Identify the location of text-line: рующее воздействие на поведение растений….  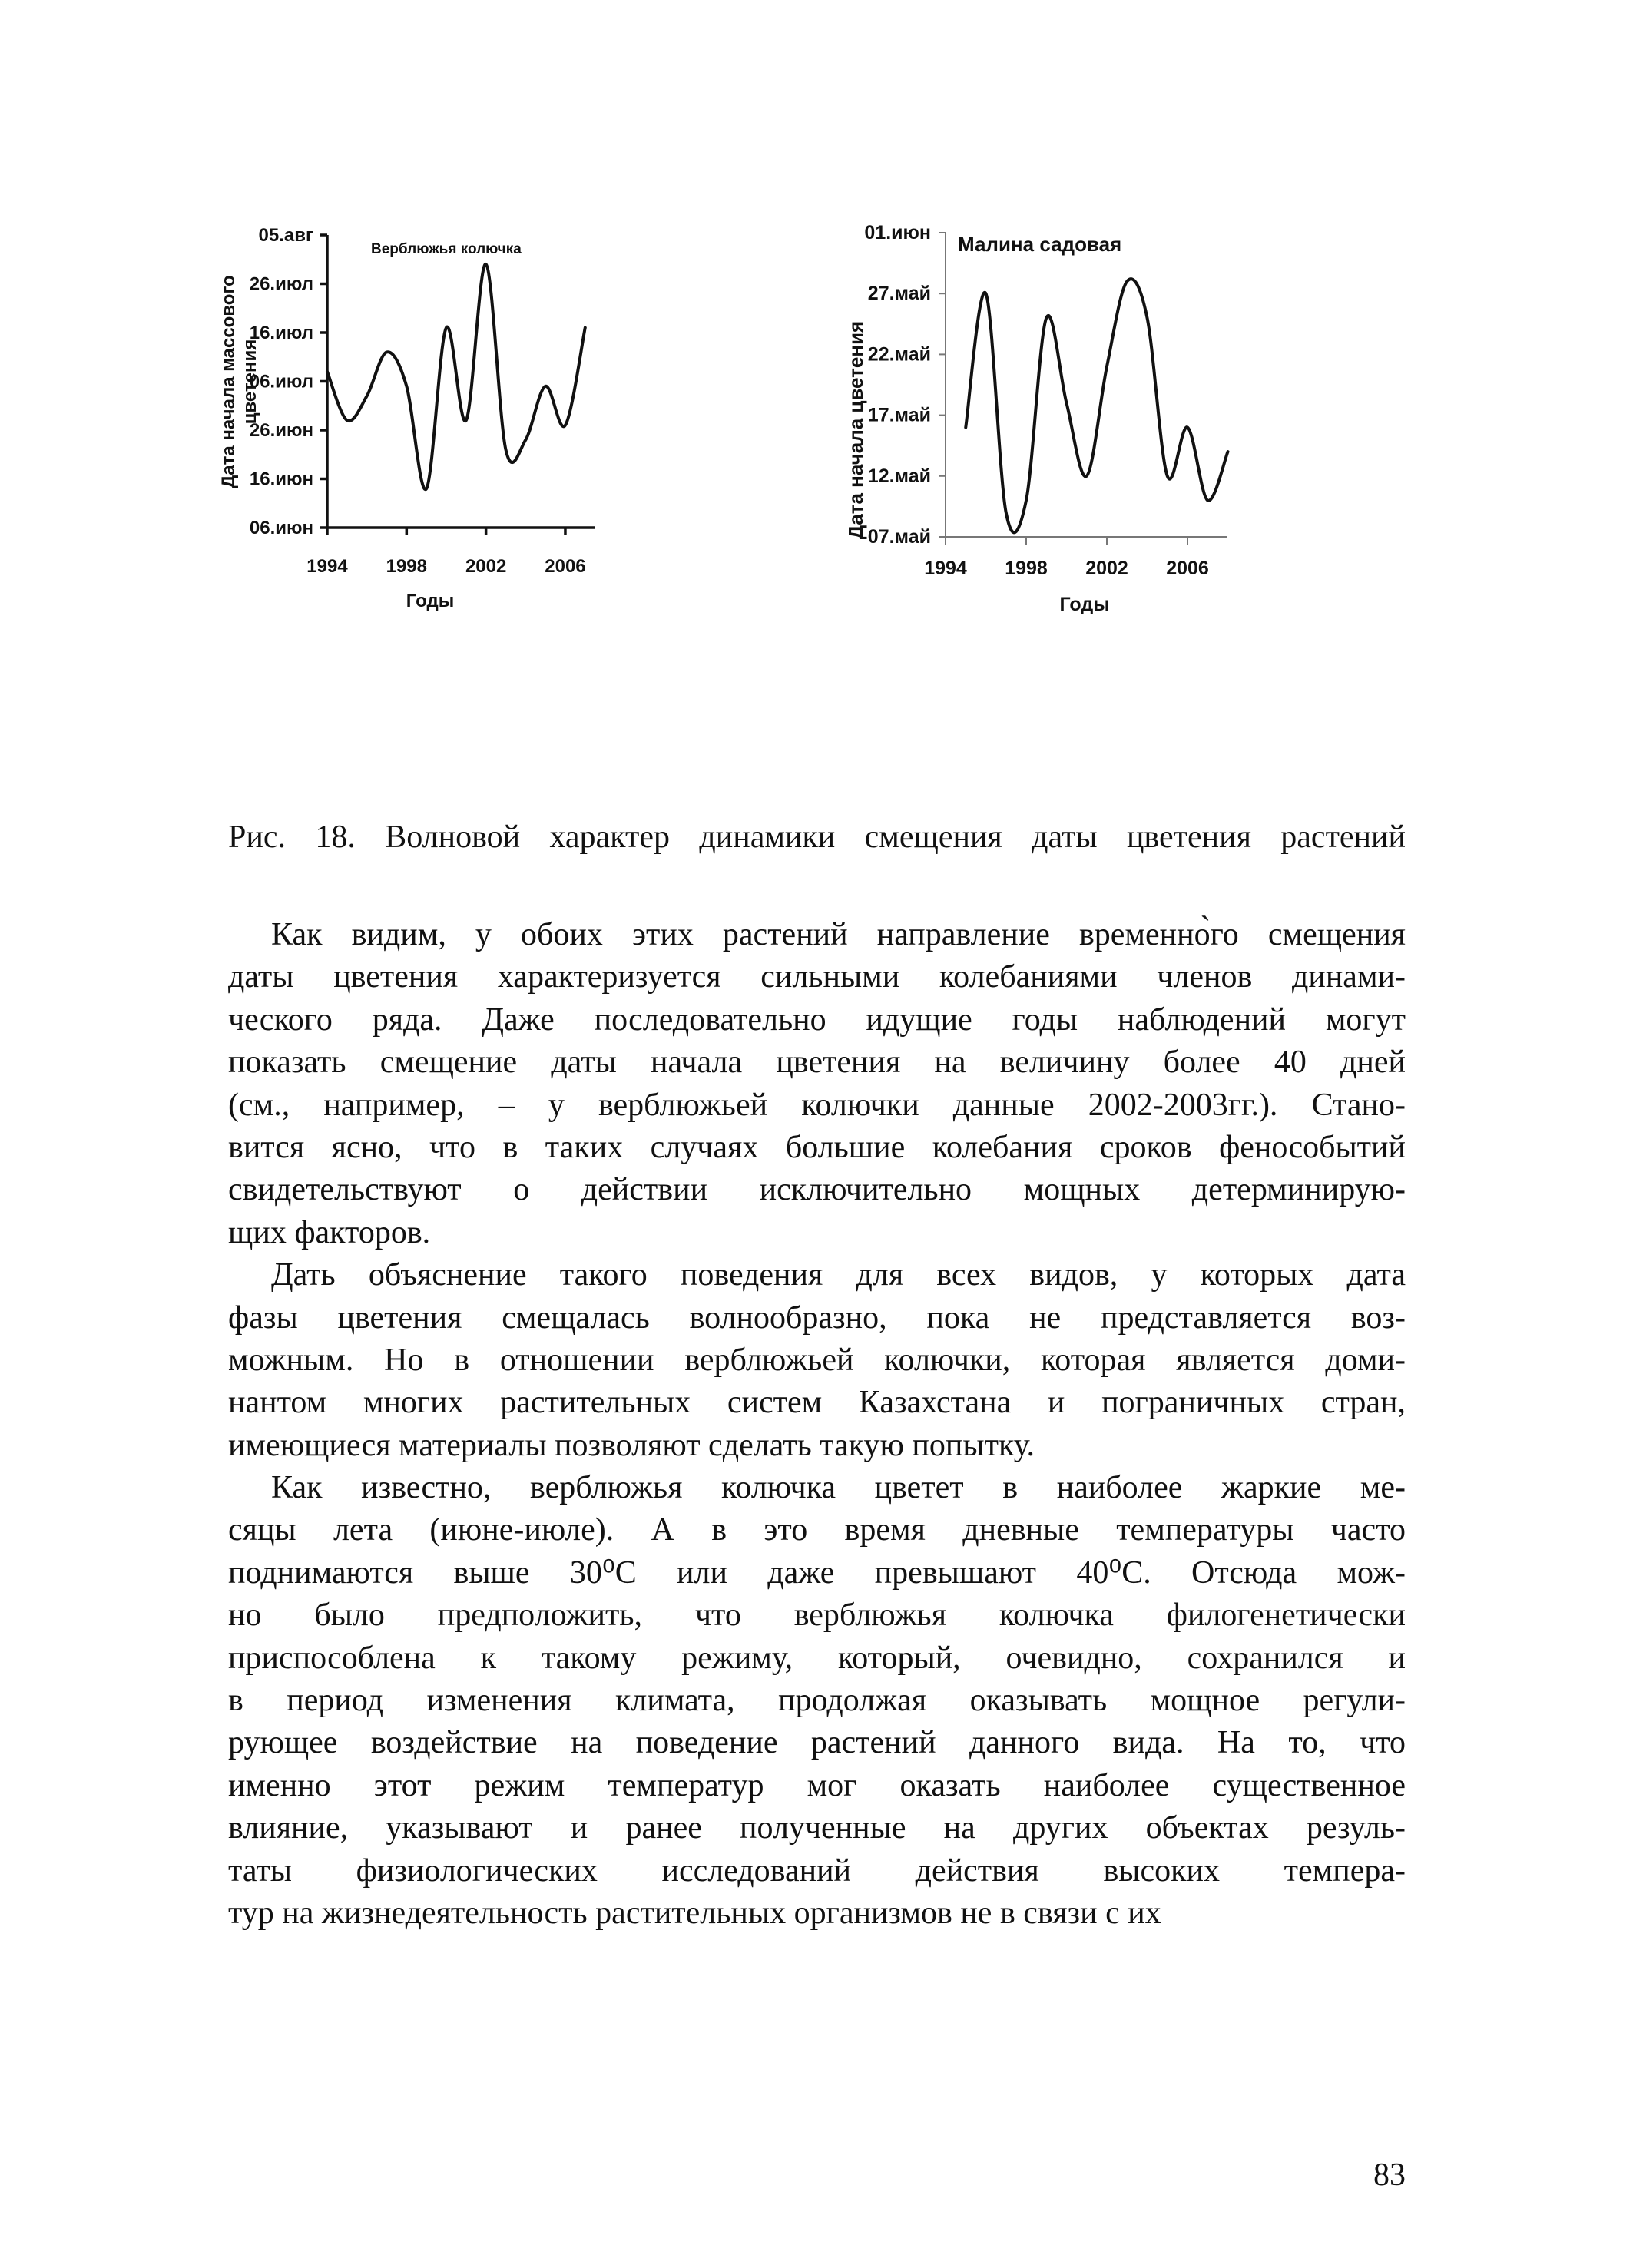
(817, 1743).